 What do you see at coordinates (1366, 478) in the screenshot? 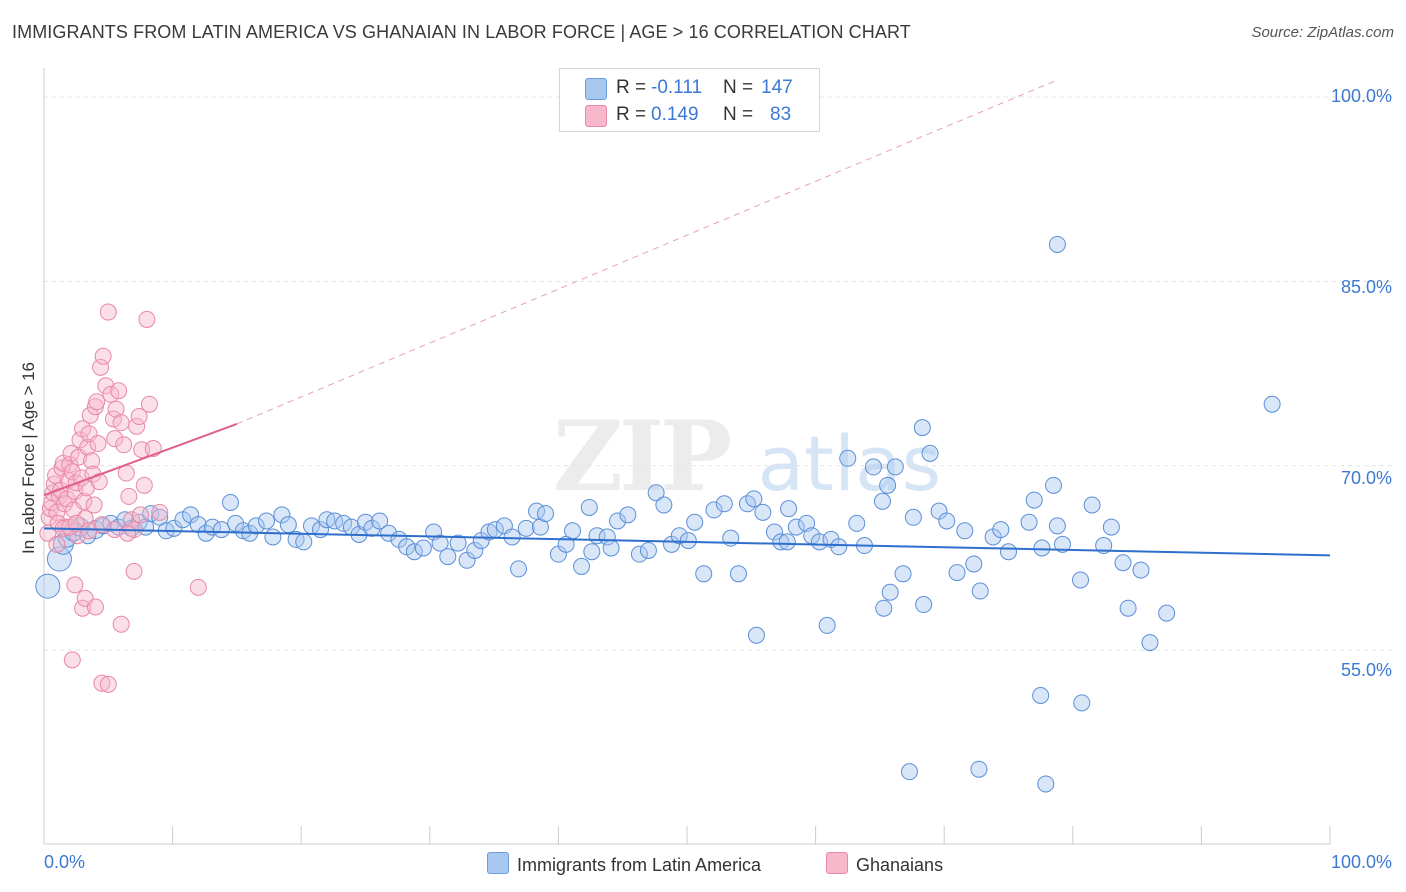
I see `y-tick-label-70: 70.0%` at bounding box center [1366, 478].